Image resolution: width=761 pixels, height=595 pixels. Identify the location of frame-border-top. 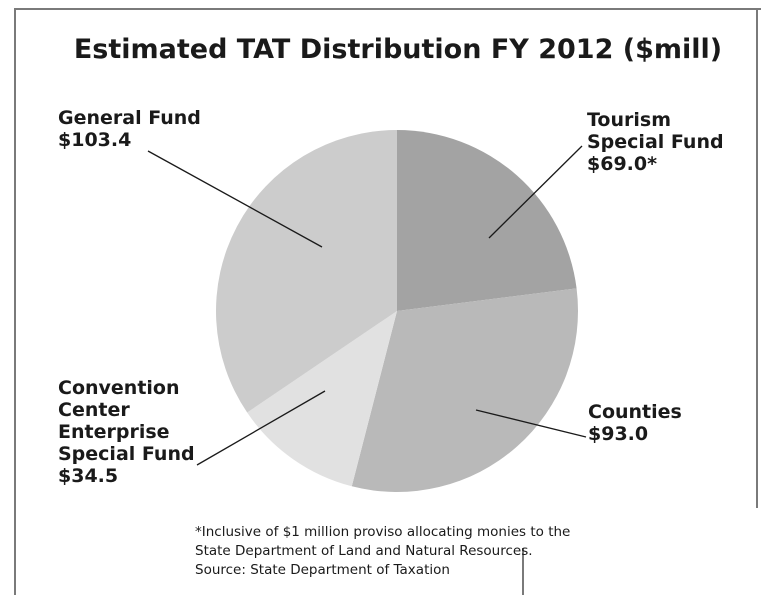
(387, 9).